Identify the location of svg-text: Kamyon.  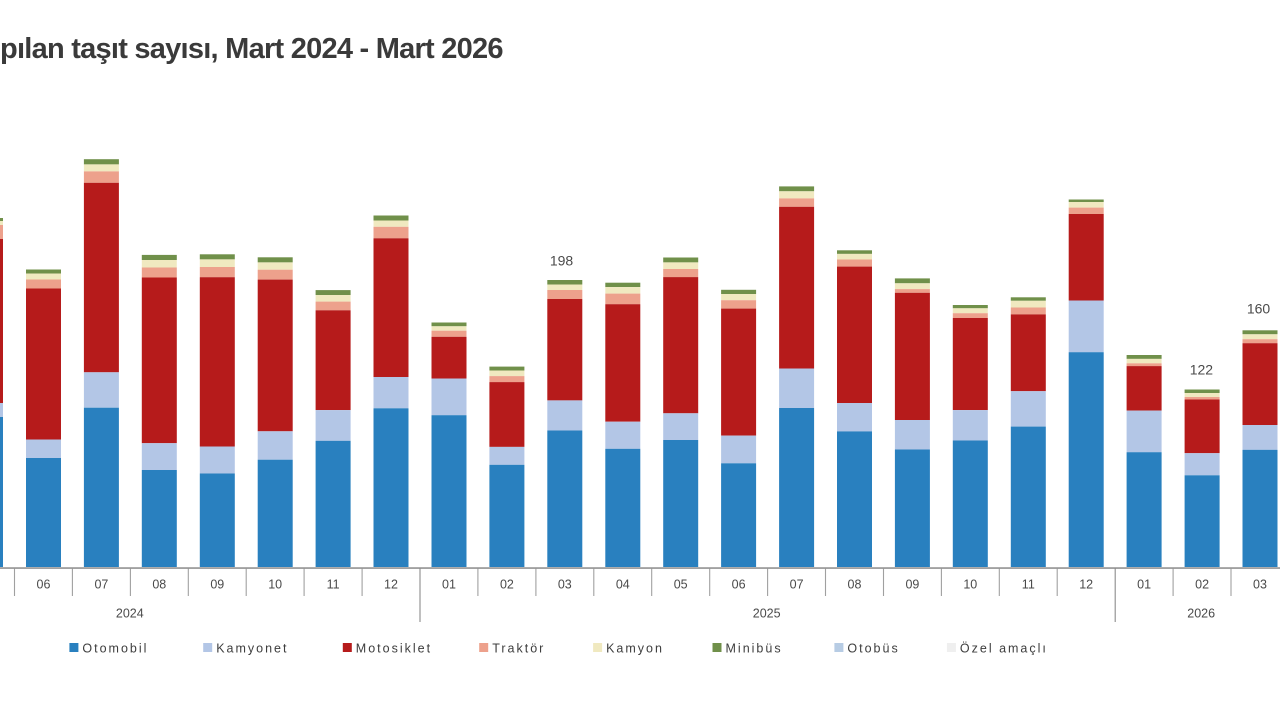
(635, 649).